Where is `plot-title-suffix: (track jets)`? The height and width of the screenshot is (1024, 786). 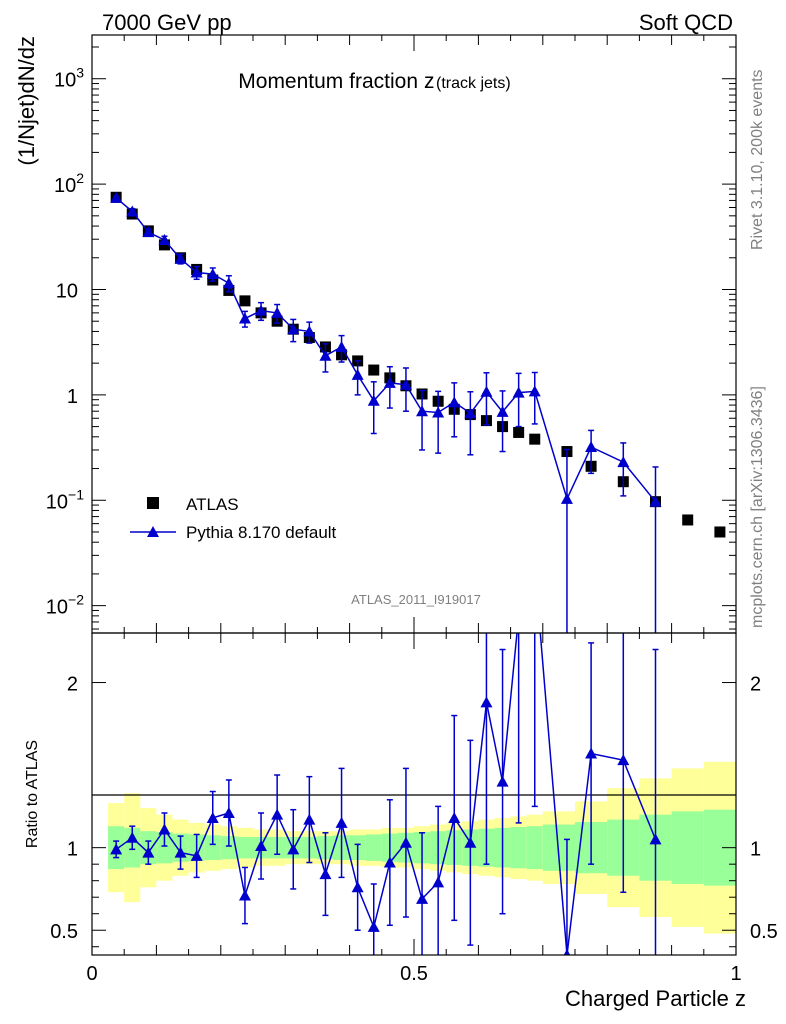 plot-title-suffix: (track jets) is located at coordinates (473, 83).